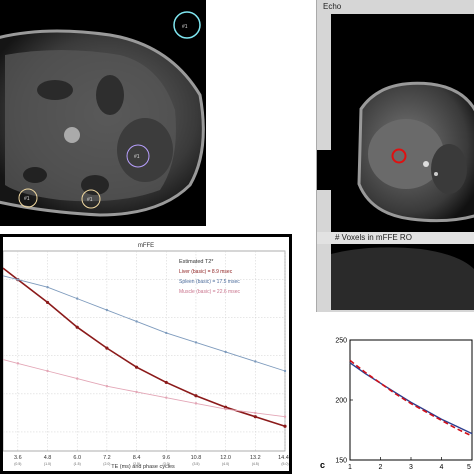  I want to click on echo-mri-image, so click(402, 123).